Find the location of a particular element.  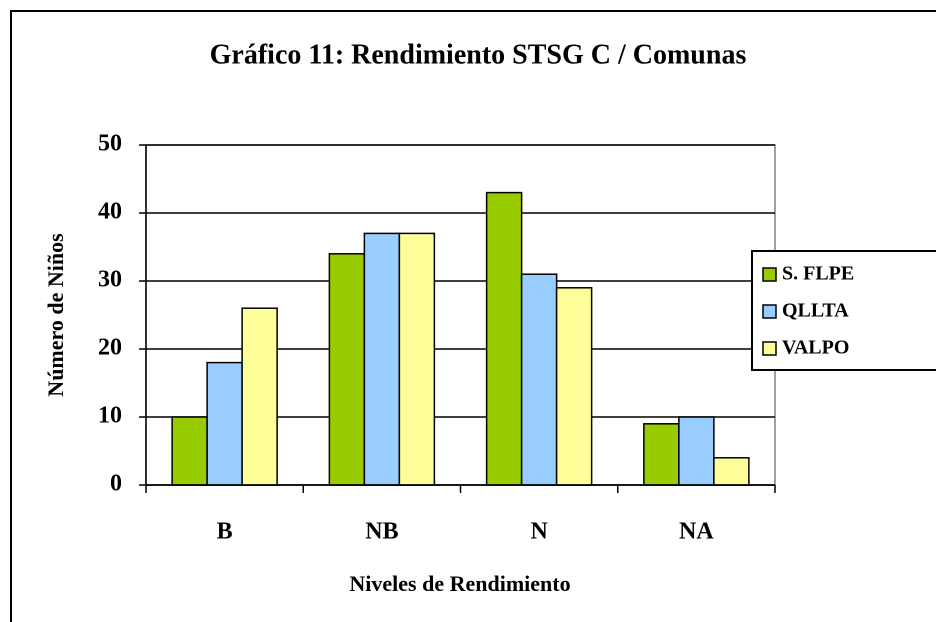

y-axis-label: Número de Niños is located at coordinates (55, 315).